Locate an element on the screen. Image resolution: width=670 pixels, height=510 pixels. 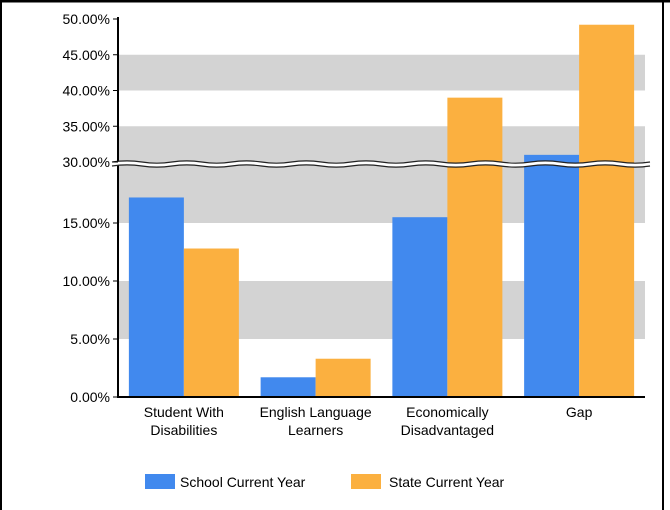
y-tick-label: 5.00% is located at coordinates (90, 339).